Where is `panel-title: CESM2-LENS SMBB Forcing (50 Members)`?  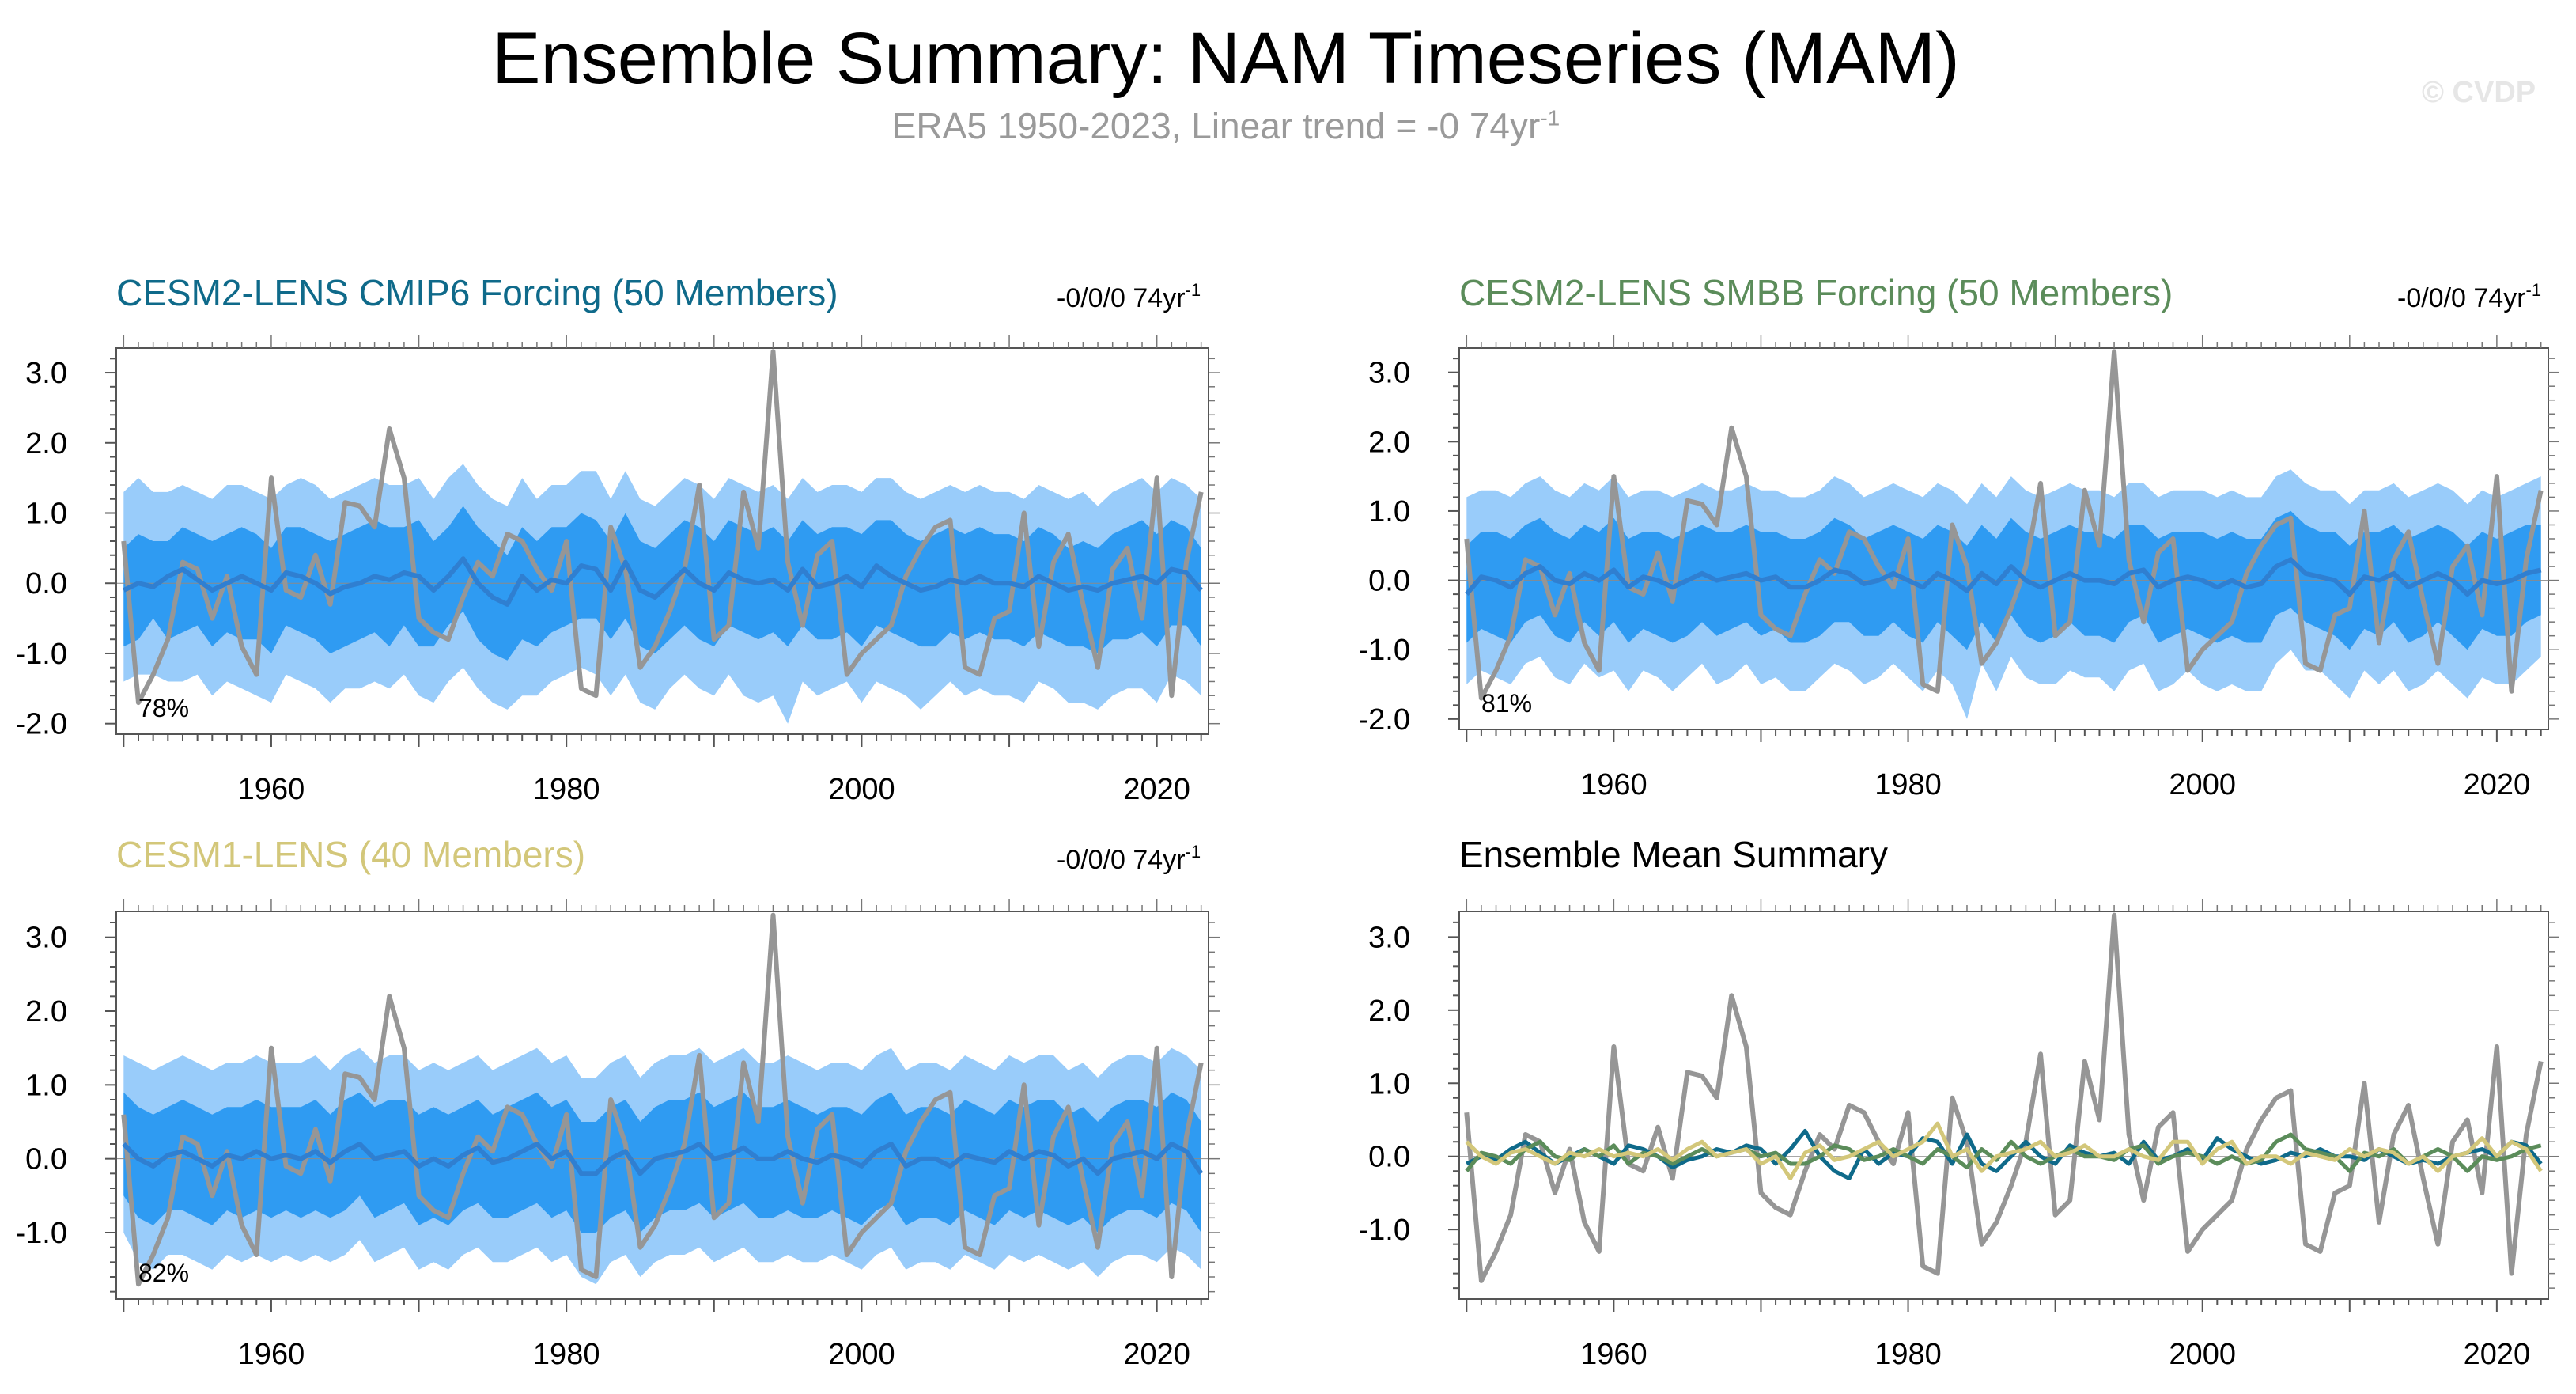
panel-title: CESM2-LENS SMBB Forcing (50 Members) is located at coordinates (1816, 292).